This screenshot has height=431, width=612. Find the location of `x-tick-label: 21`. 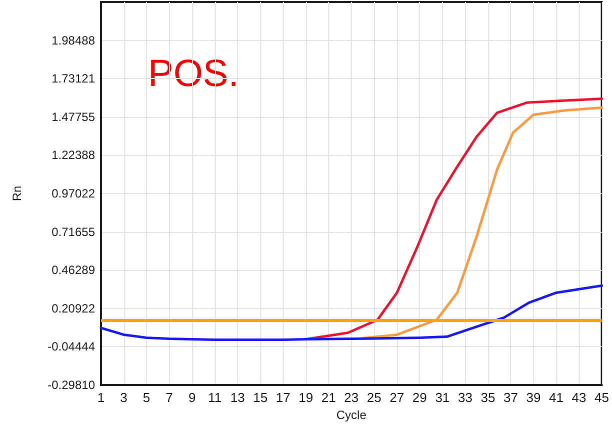

x-tick-label: 21 is located at coordinates (328, 397).